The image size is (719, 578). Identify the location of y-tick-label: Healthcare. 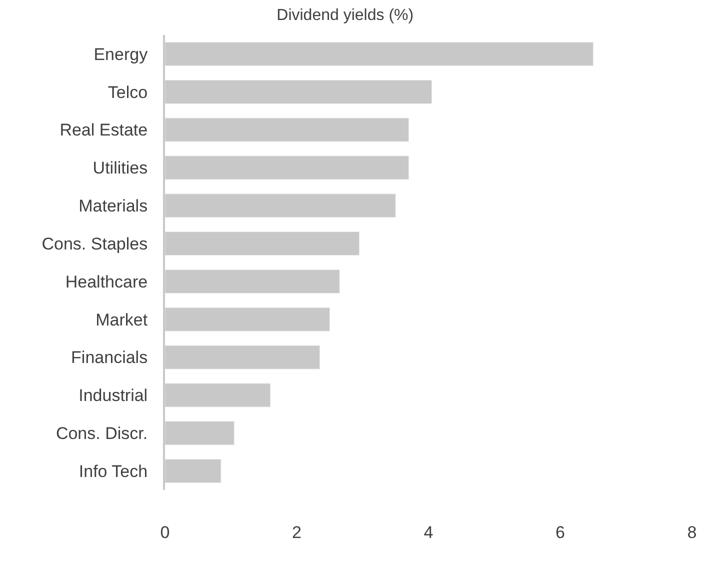
(106, 282).